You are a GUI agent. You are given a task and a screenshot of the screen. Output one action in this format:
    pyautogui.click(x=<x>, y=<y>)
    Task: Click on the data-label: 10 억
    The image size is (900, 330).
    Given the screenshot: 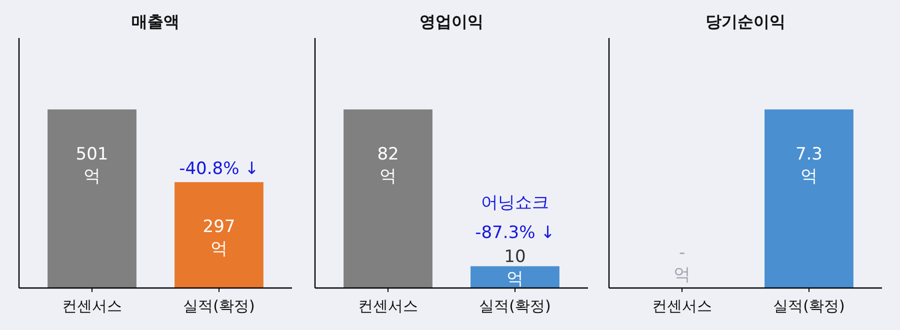 What is the action you would take?
    pyautogui.click(x=515, y=268)
    